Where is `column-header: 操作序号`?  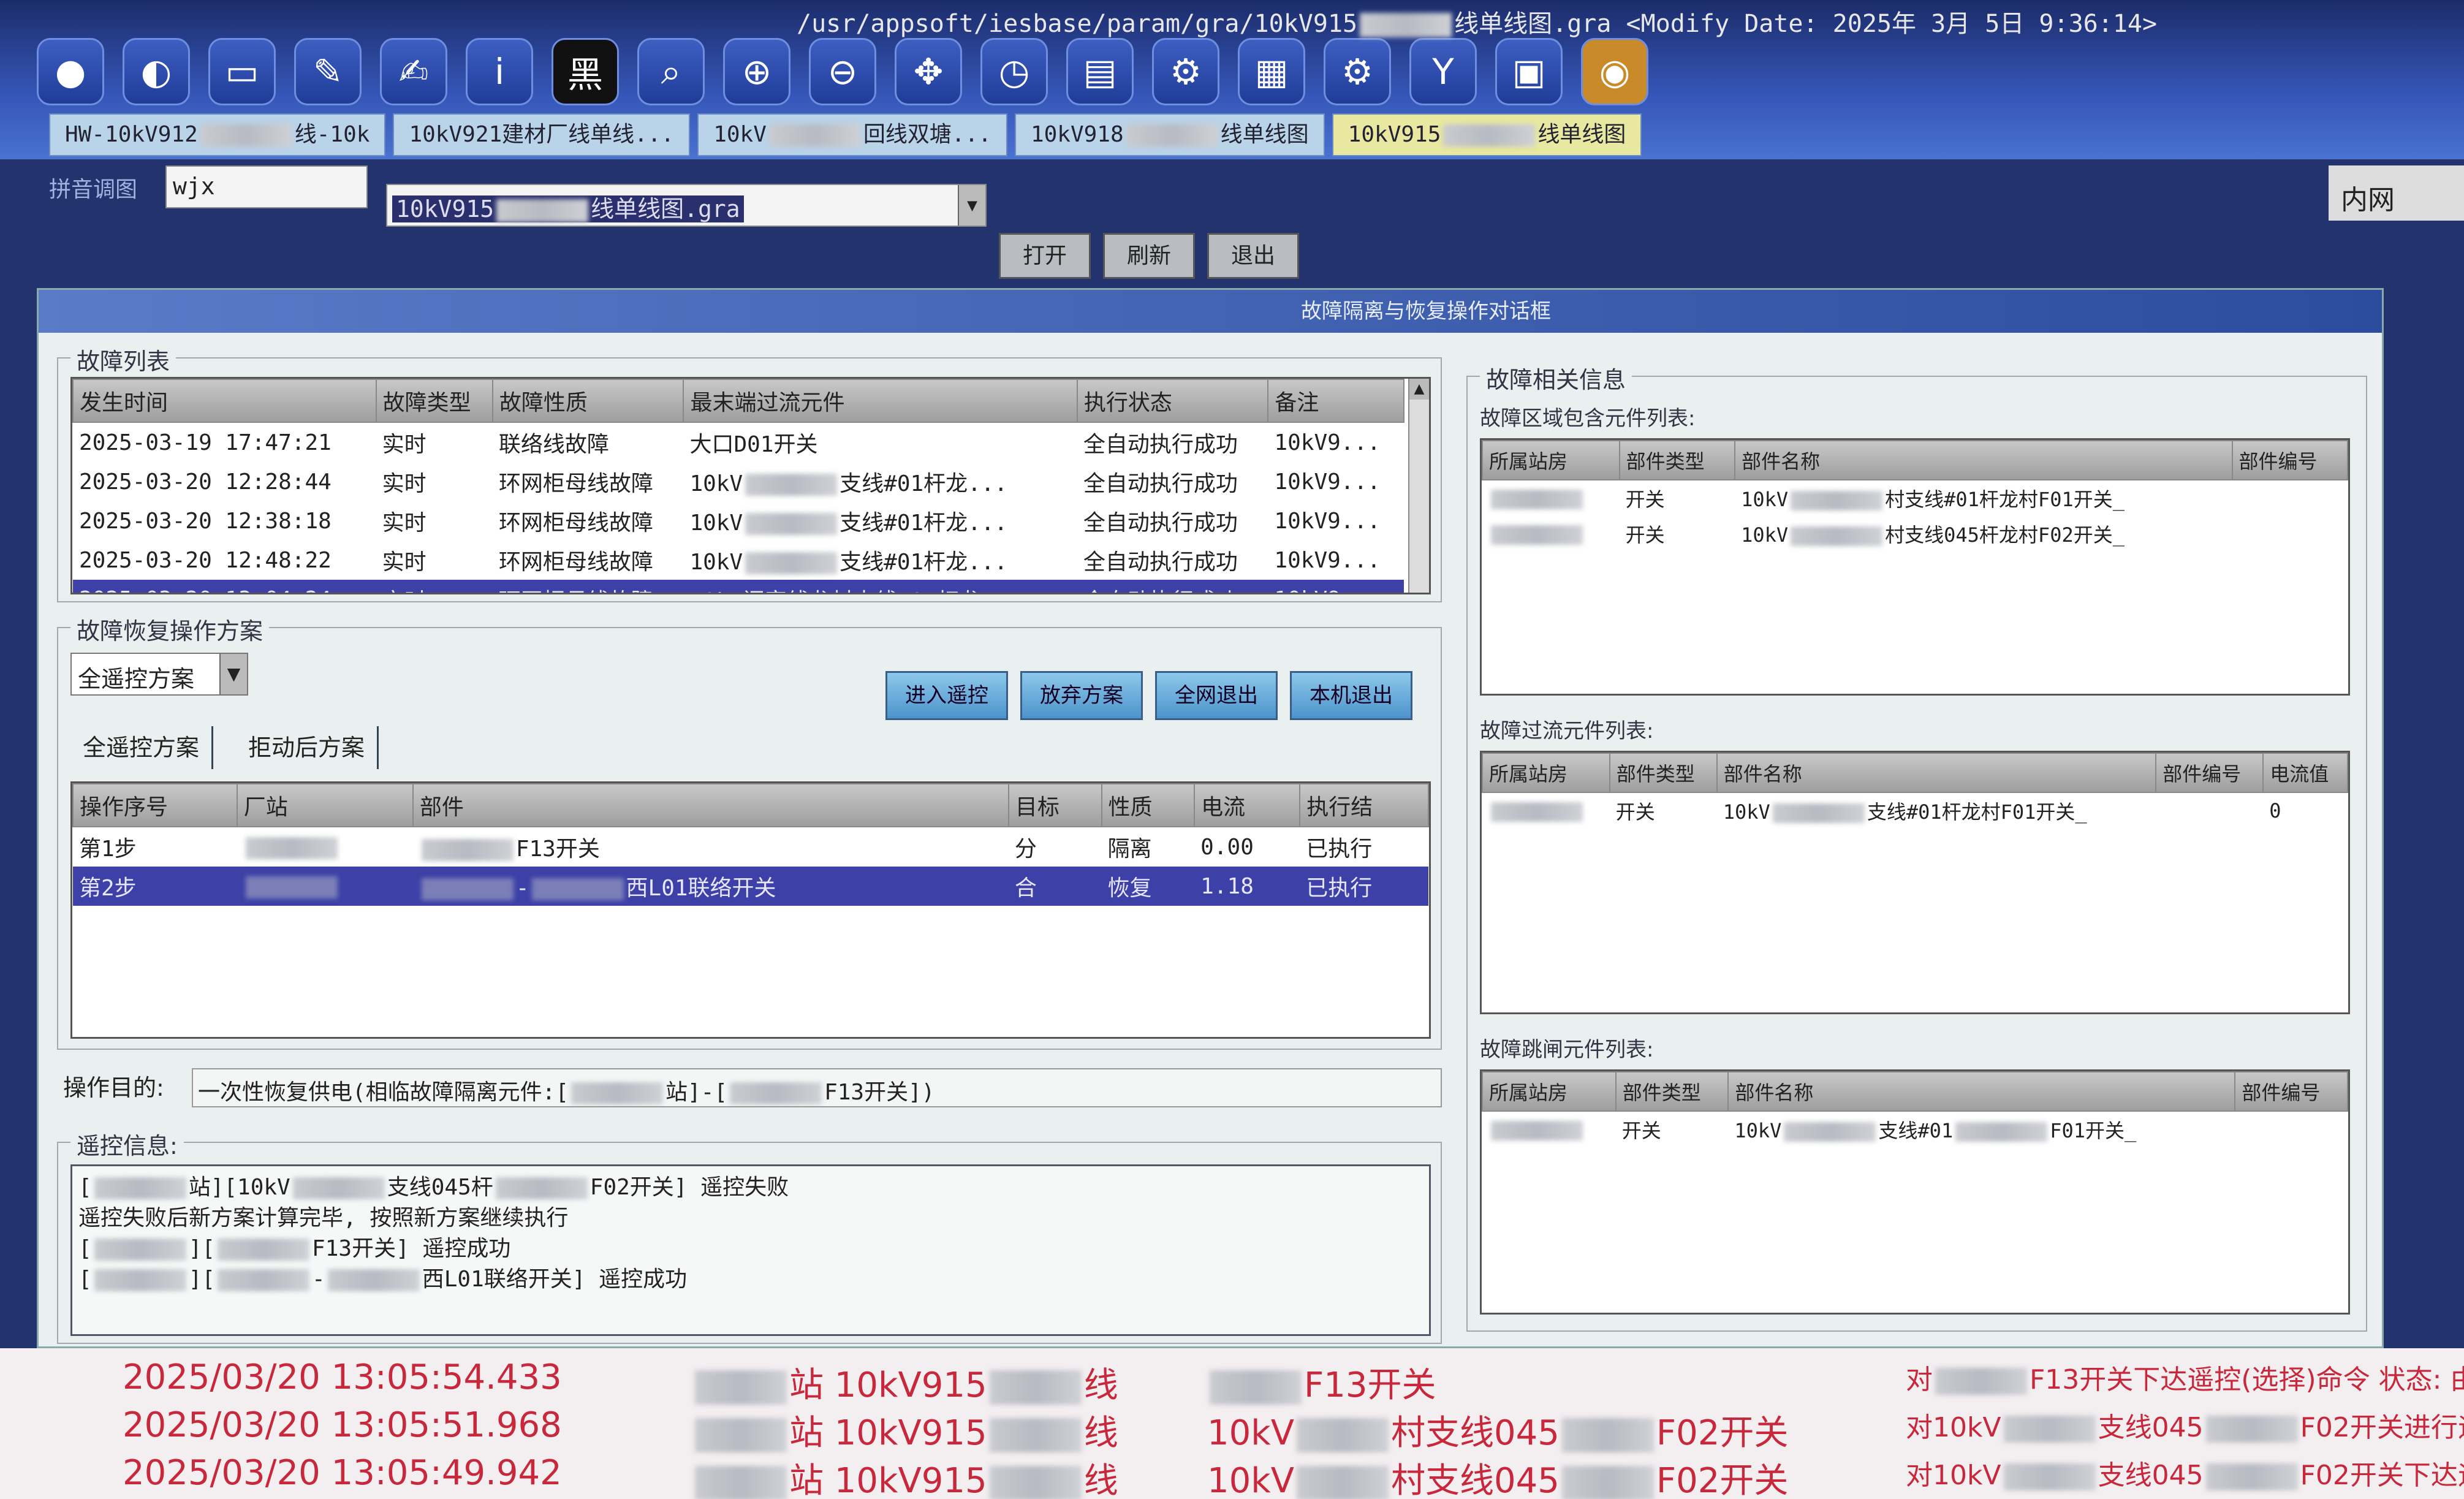 column-header: 操作序号 is located at coordinates (155, 805).